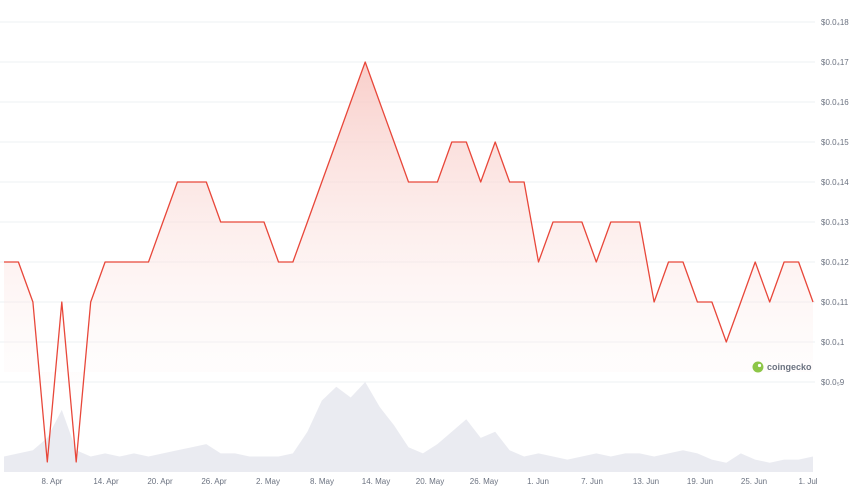  What do you see at coordinates (322, 481) in the screenshot?
I see `x-tick-label: 8. May` at bounding box center [322, 481].